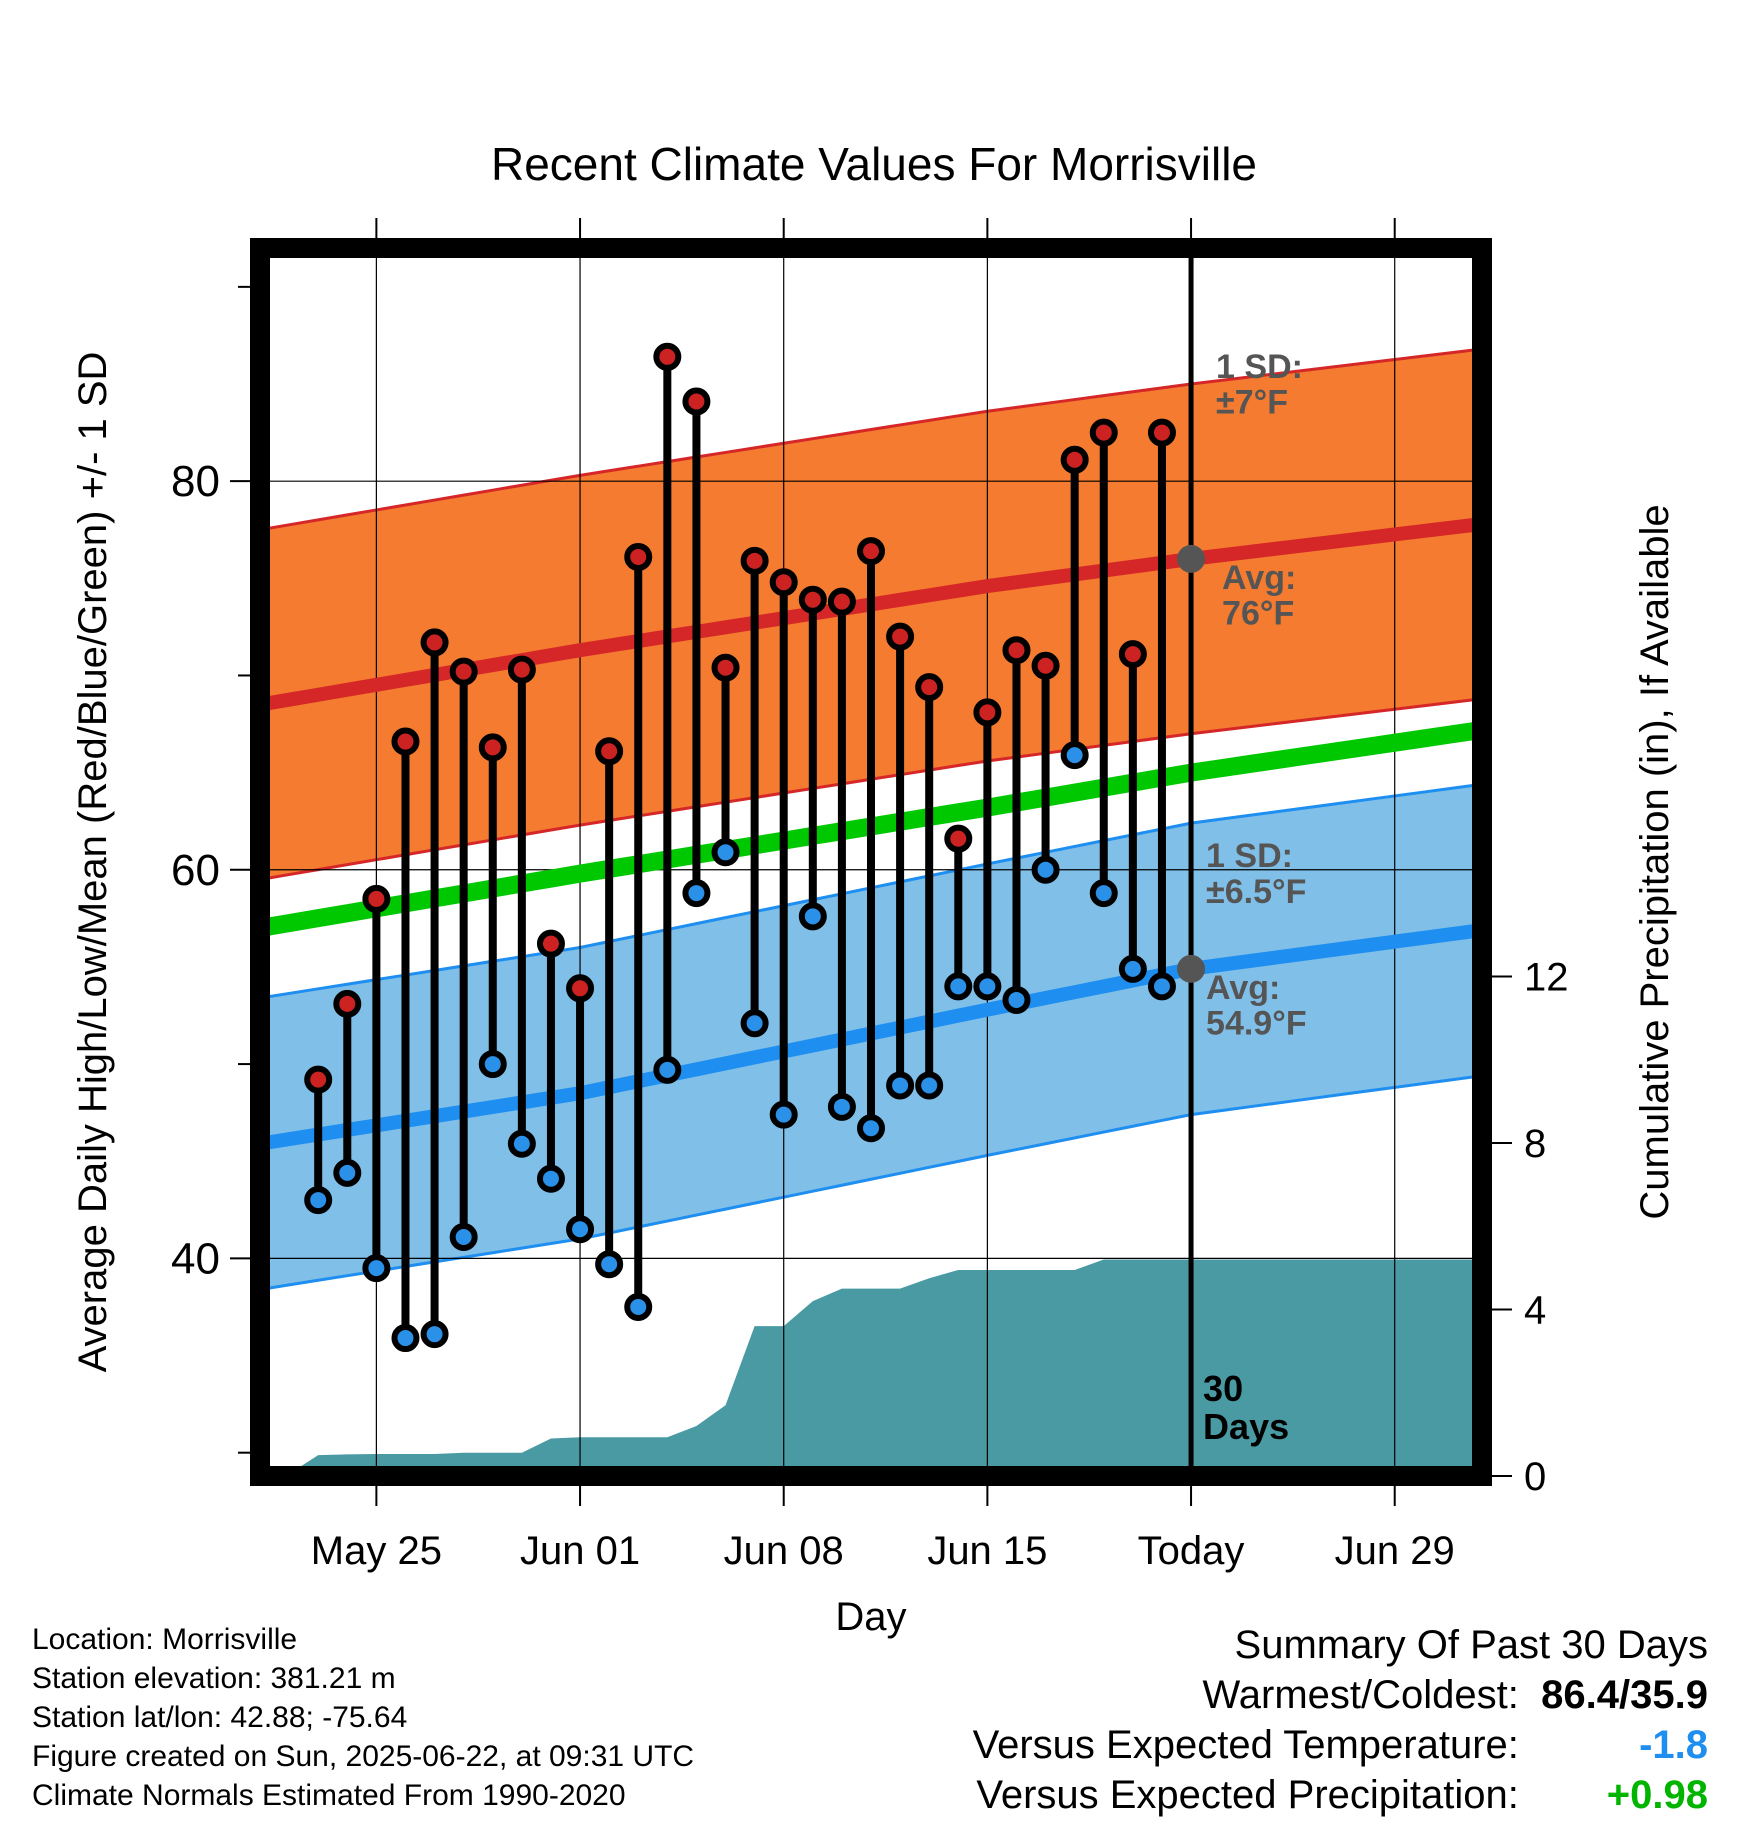  Describe the element at coordinates (1535, 1144) in the screenshot. I see `y-right-tick-label: 8` at that location.